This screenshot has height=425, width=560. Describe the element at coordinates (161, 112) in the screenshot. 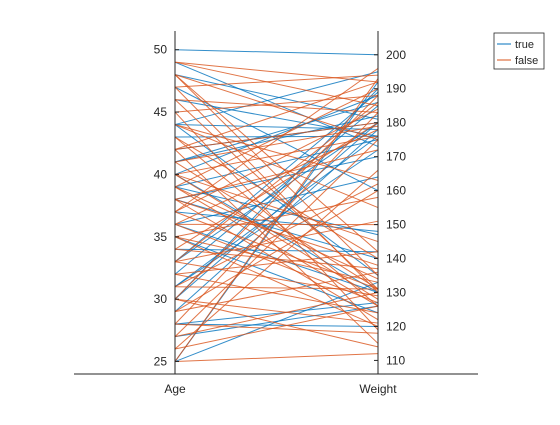

I see `axis-age-tick-label: 45` at that location.